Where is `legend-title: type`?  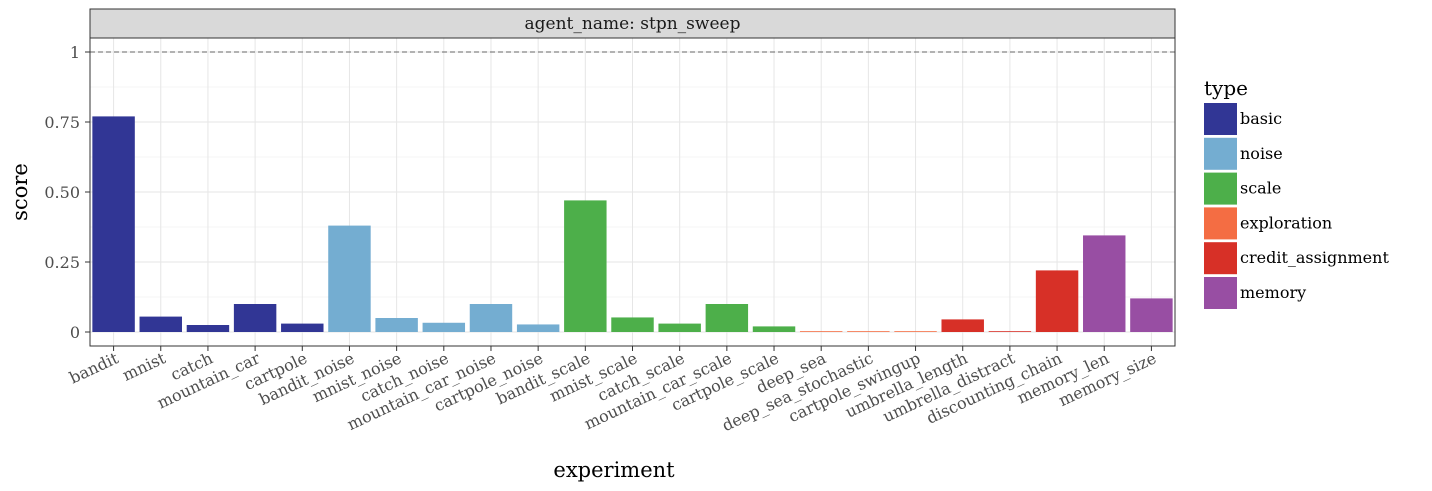
legend-title: type is located at coordinates (1226, 88).